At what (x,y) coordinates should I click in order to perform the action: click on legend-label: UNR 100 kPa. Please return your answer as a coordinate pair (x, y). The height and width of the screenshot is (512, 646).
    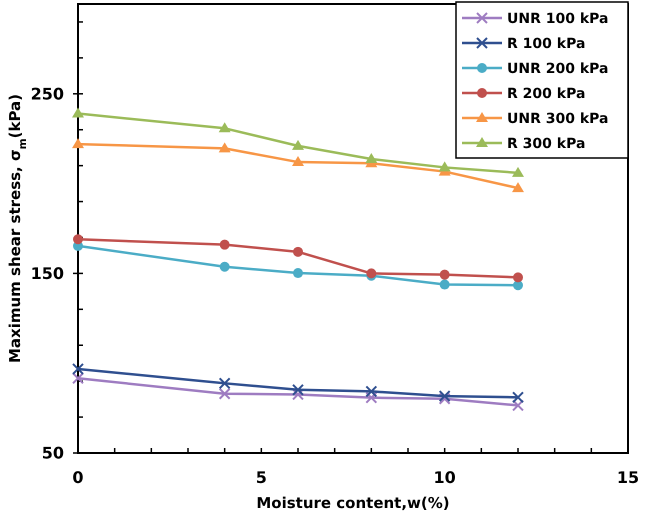
    Looking at the image, I should click on (557, 18).